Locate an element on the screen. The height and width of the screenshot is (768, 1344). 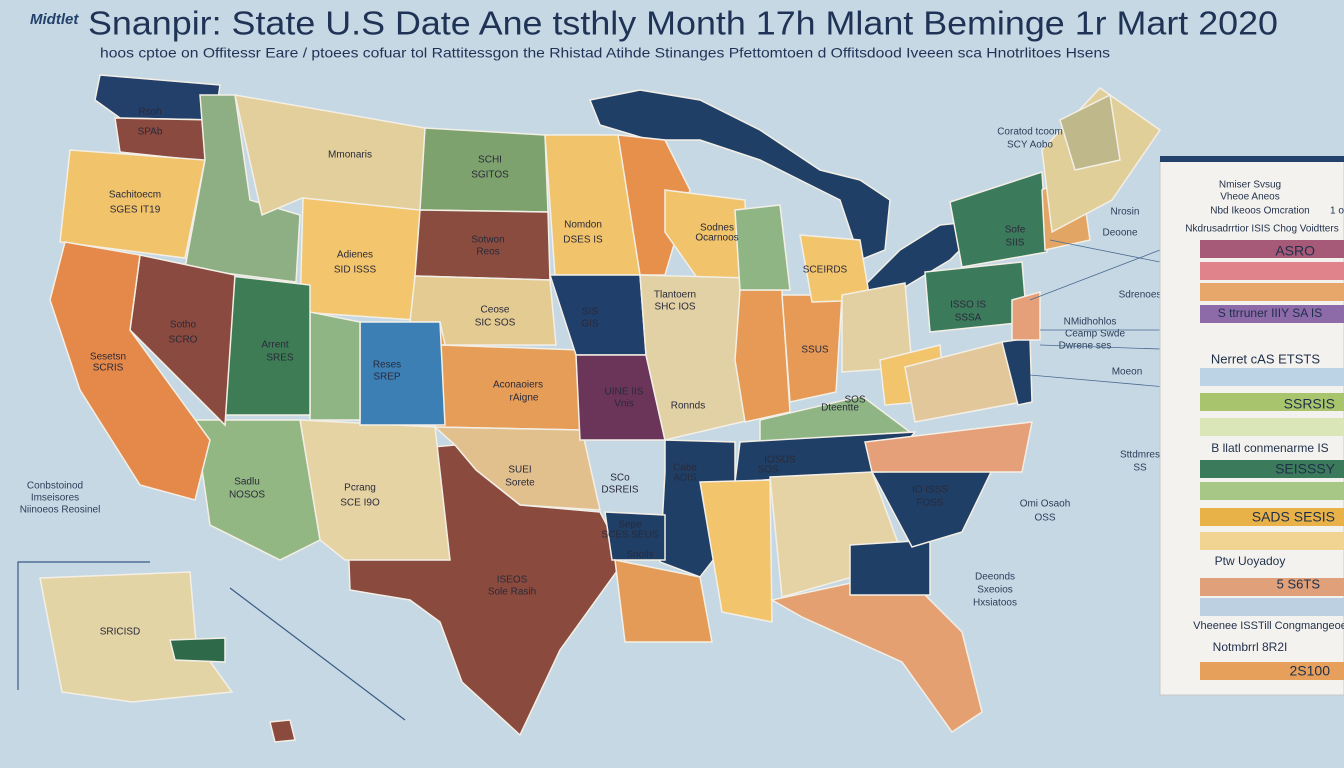
legend-text: Nkdrusadrrtior ISIS Chog Voidtters is located at coordinates (1261, 229).